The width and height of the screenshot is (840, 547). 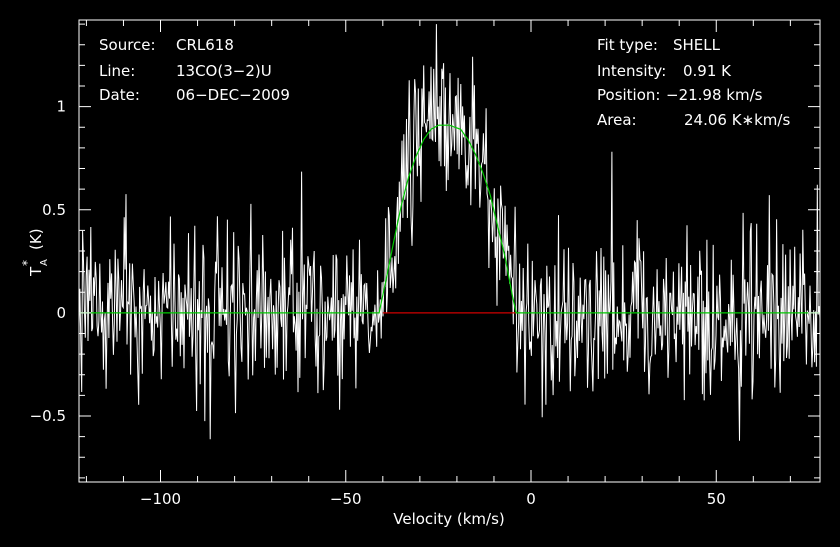 What do you see at coordinates (36, 271) in the screenshot?
I see `y-axis-label-main: T` at bounding box center [36, 271].